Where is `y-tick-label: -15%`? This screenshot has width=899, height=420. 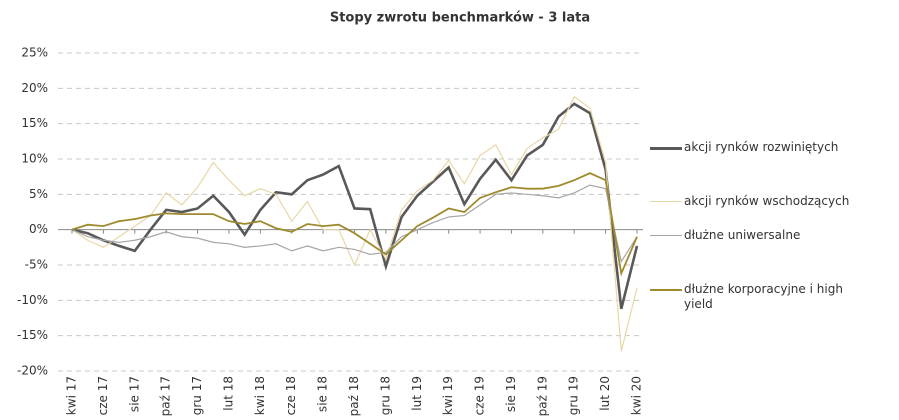
y-tick-label: -15% is located at coordinates (32, 335).